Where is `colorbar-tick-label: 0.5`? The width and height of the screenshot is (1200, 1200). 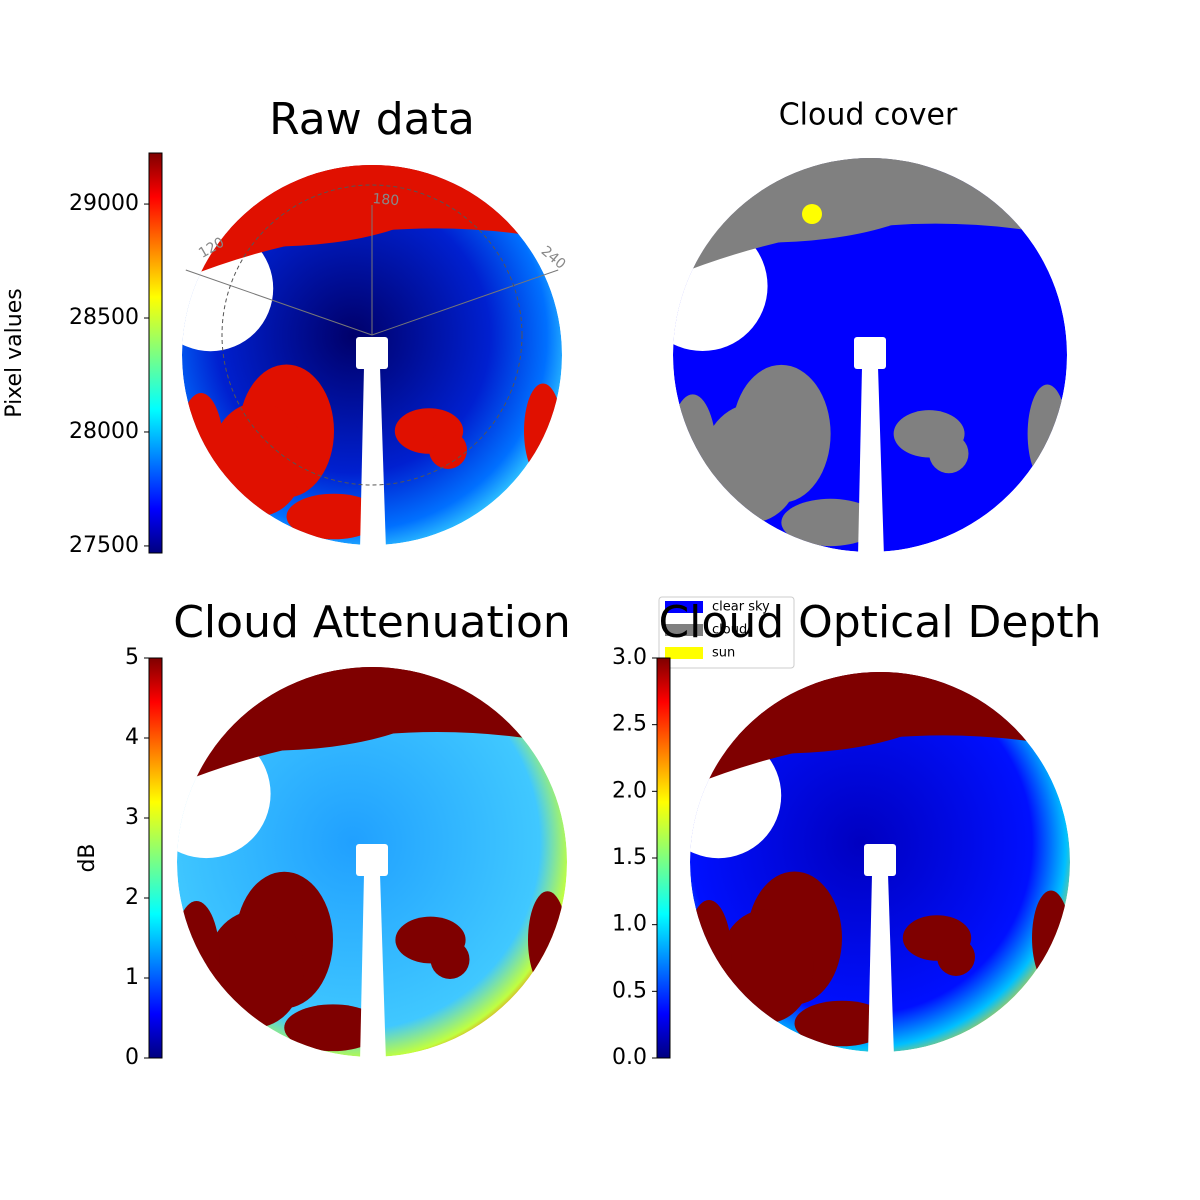 colorbar-tick-label: 0.5 is located at coordinates (629, 990).